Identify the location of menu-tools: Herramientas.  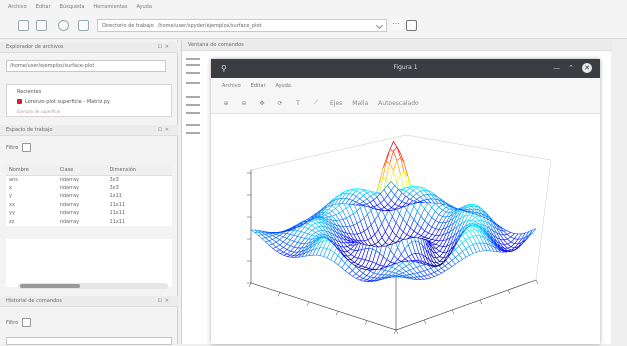
(110, 7).